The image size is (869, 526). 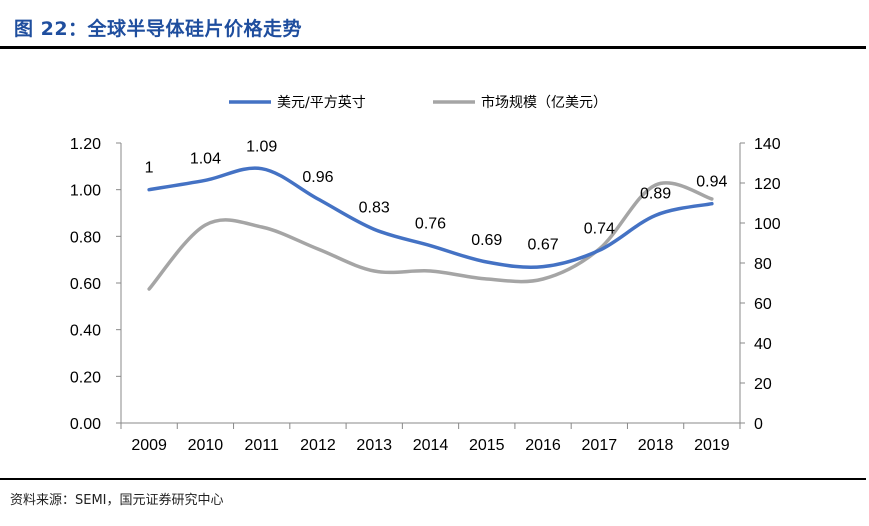 I want to click on x-tick-label: 2016, so click(x=543, y=445).